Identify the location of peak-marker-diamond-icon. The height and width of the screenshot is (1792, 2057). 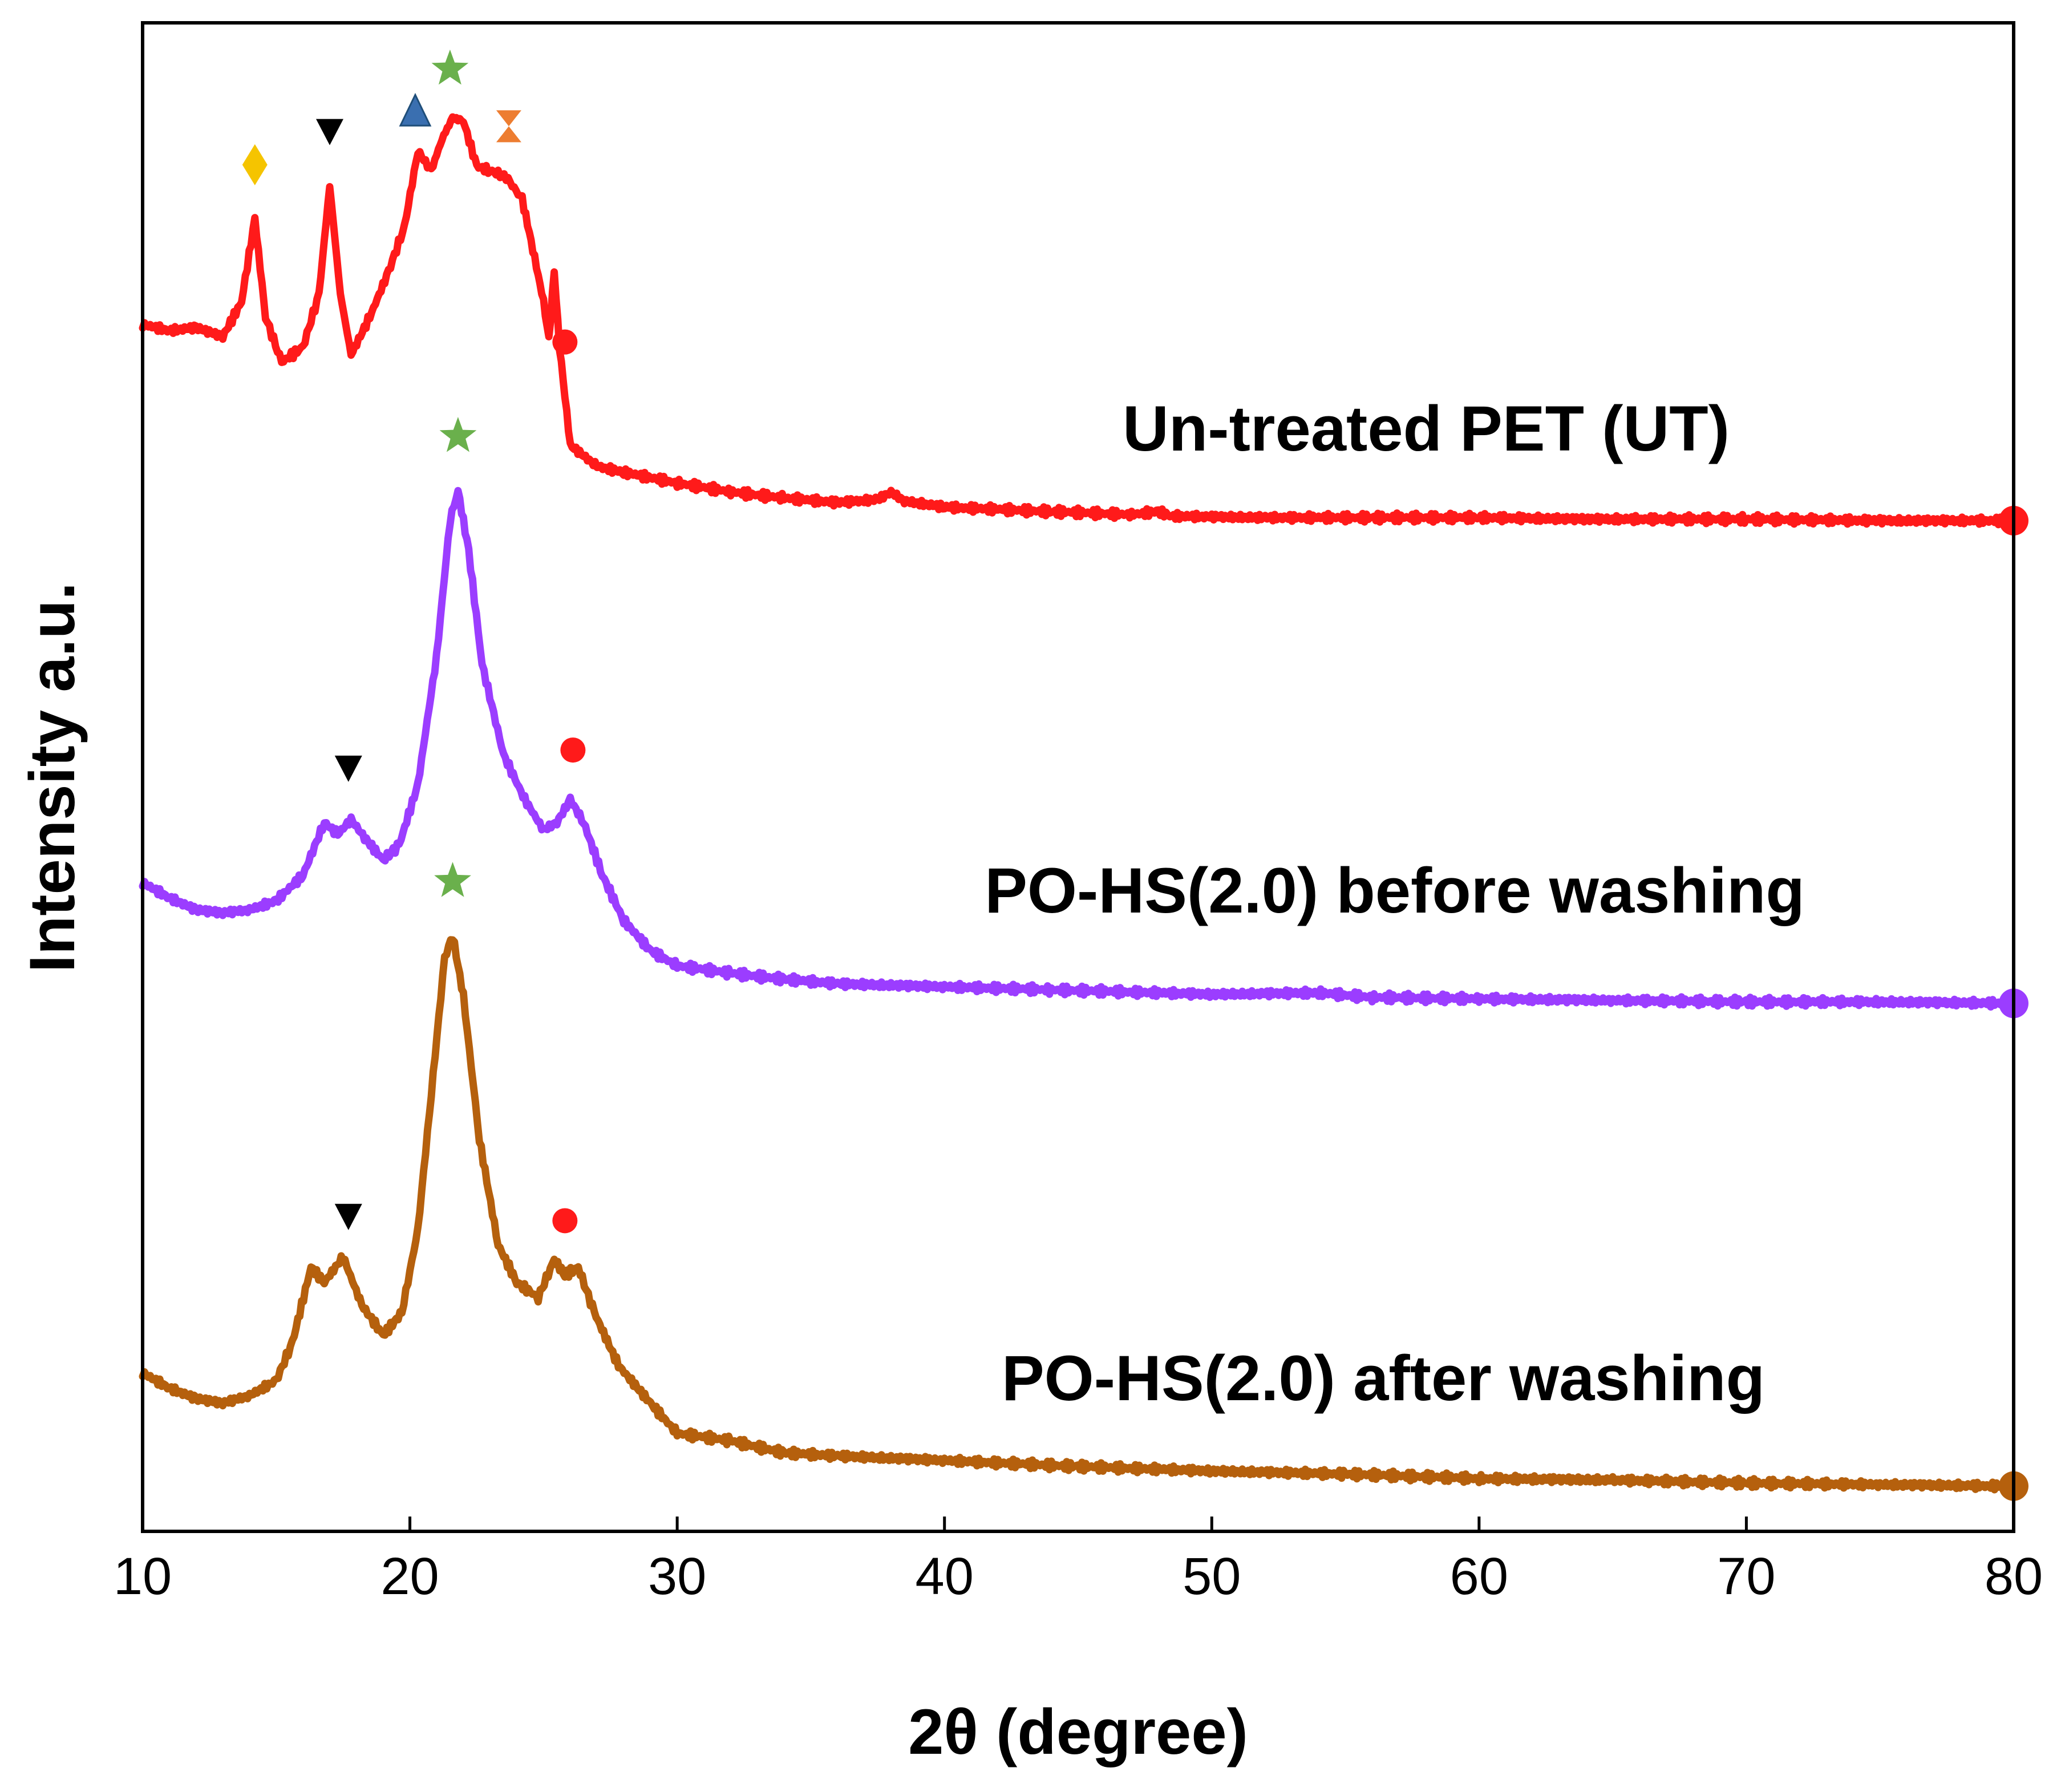
(255, 164).